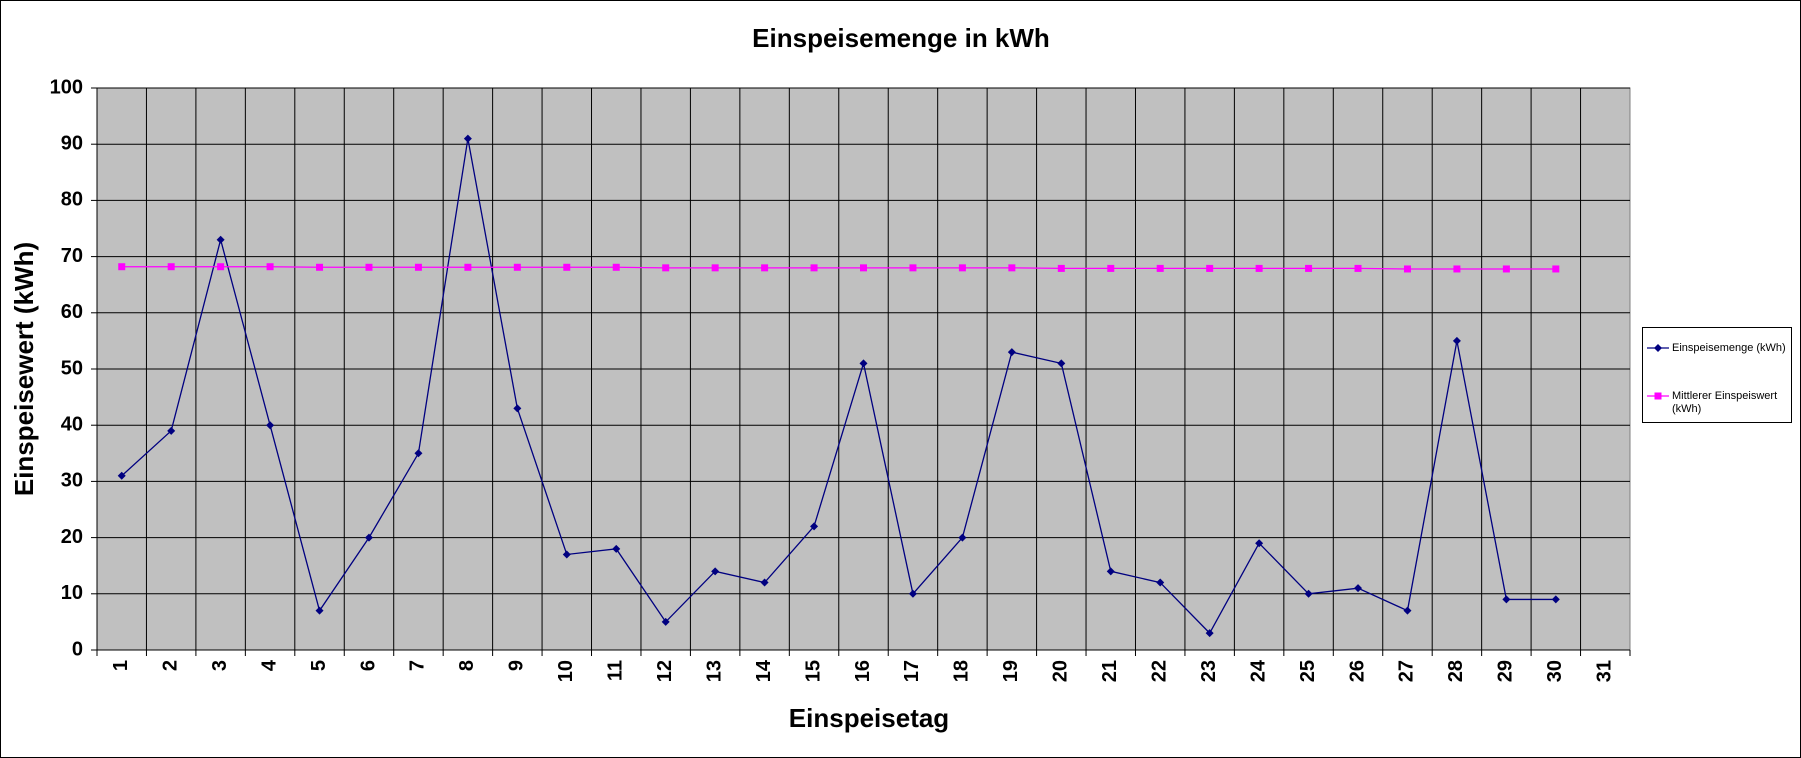  Describe the element at coordinates (863, 671) in the screenshot. I see `x-tick-label: 16` at that location.